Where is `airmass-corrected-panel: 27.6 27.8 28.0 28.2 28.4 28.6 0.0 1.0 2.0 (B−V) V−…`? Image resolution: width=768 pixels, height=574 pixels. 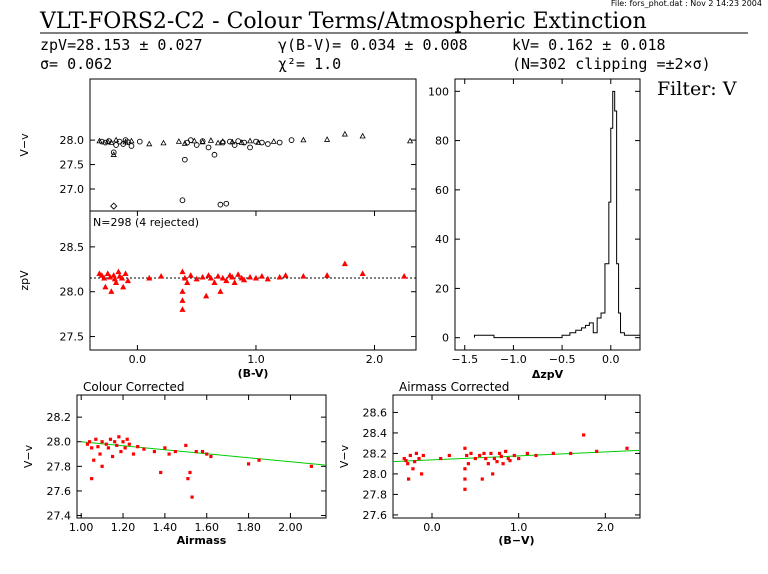 airmass-corrected-panel: 27.6 27.8 28.0 28.2 28.4 28.6 0.0 1.0 2.0 (B−V) V−… is located at coordinates (489, 463).